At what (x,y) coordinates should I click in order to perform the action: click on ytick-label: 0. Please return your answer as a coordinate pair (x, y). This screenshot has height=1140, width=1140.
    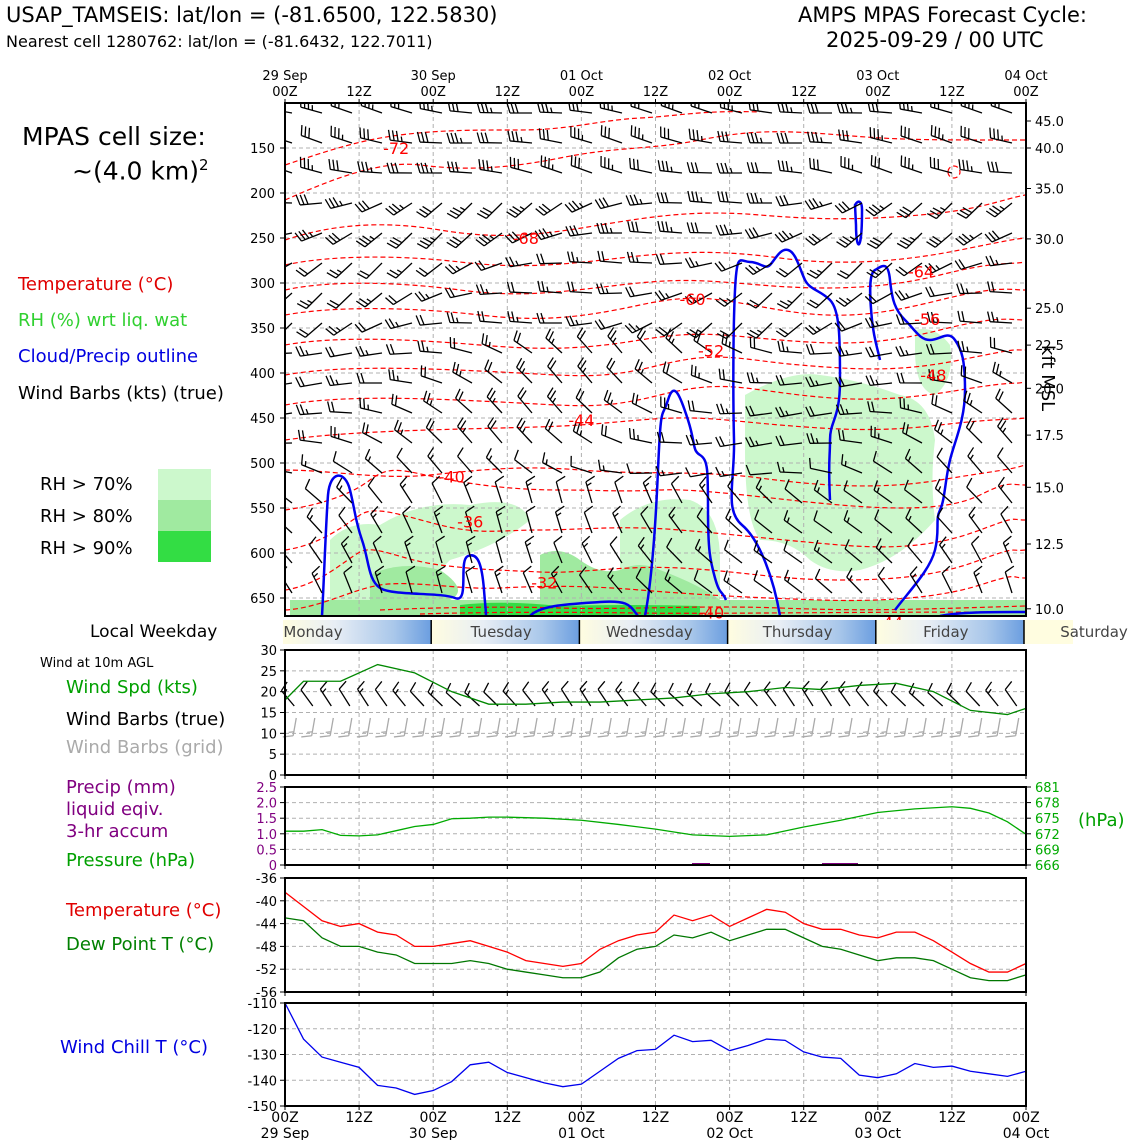
    Looking at the image, I should click on (273, 866).